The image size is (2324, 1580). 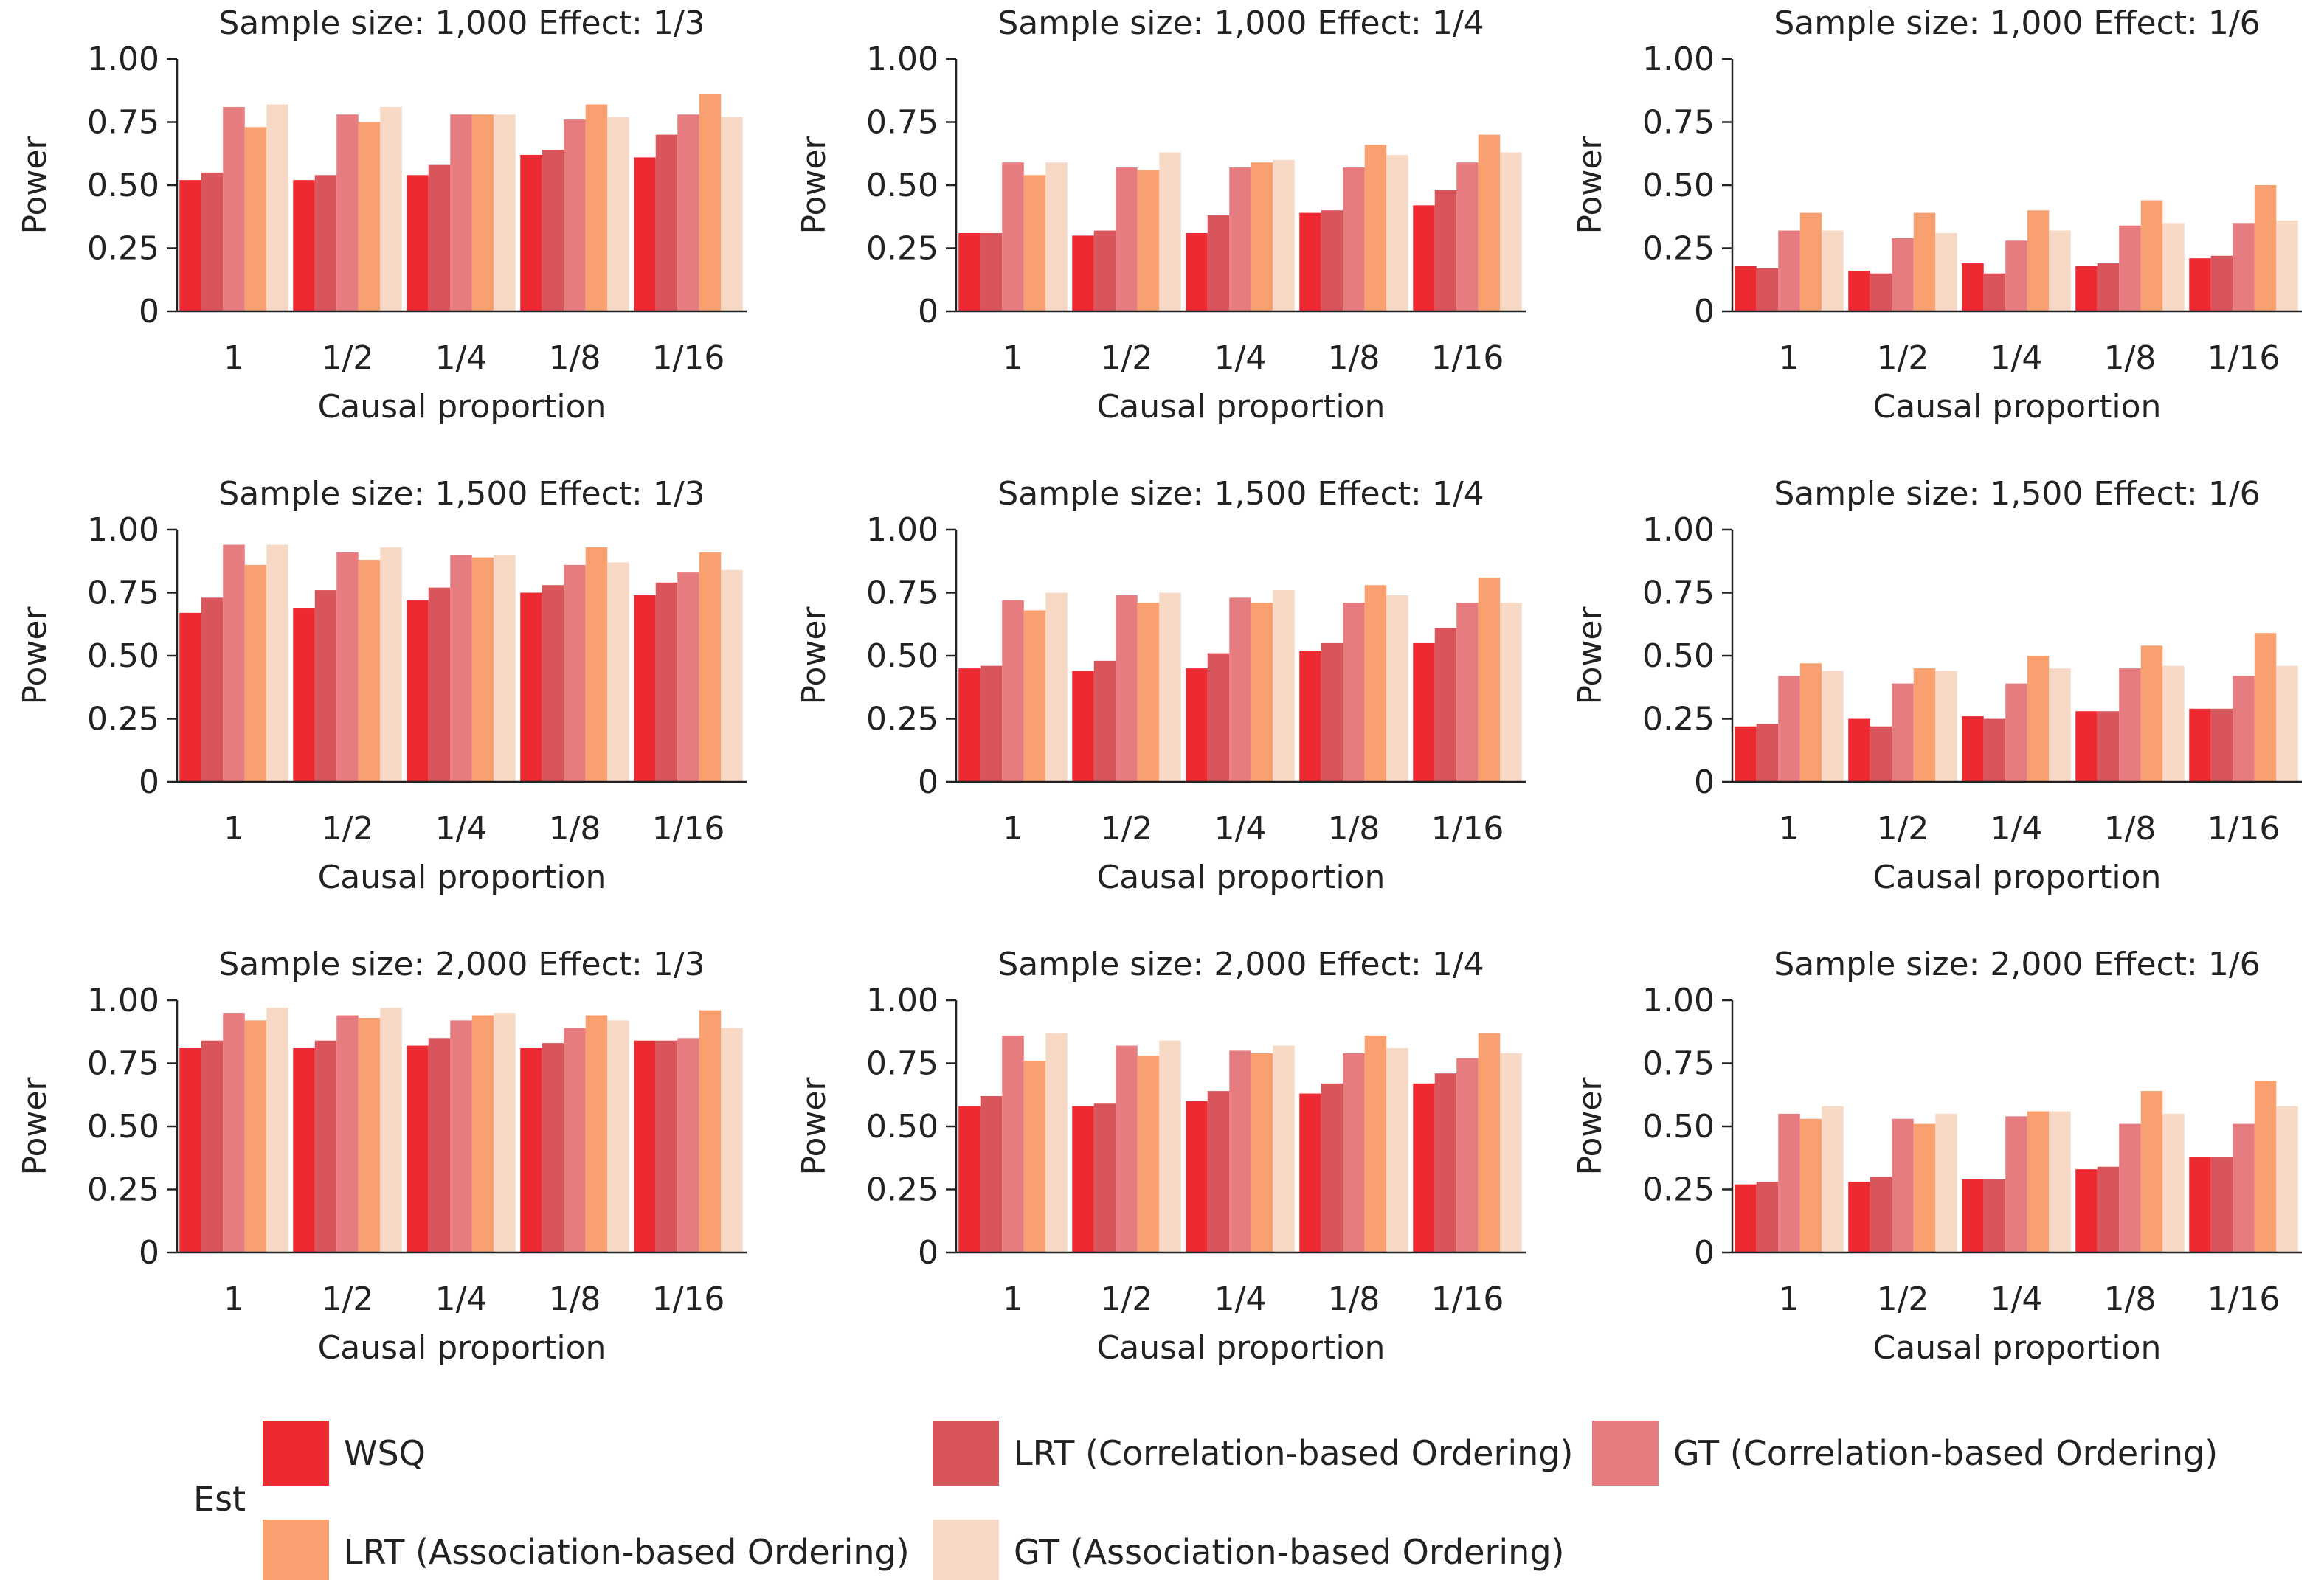 I want to click on panel-title: Sample size: 1,500 Effect: 1/6, so click(x=2017, y=494).